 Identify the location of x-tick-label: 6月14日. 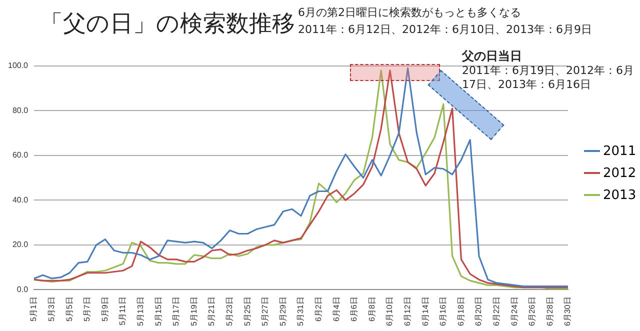
(425, 311).